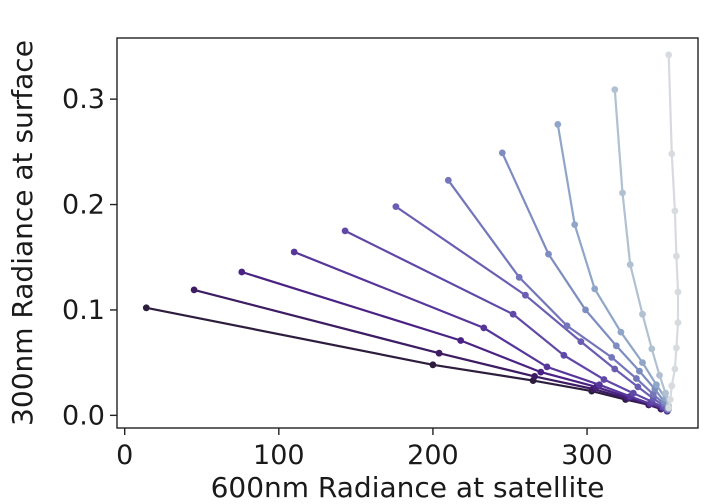 The image size is (710, 504). Describe the element at coordinates (83, 310) in the screenshot. I see `y-tick-label: 0.1` at that location.